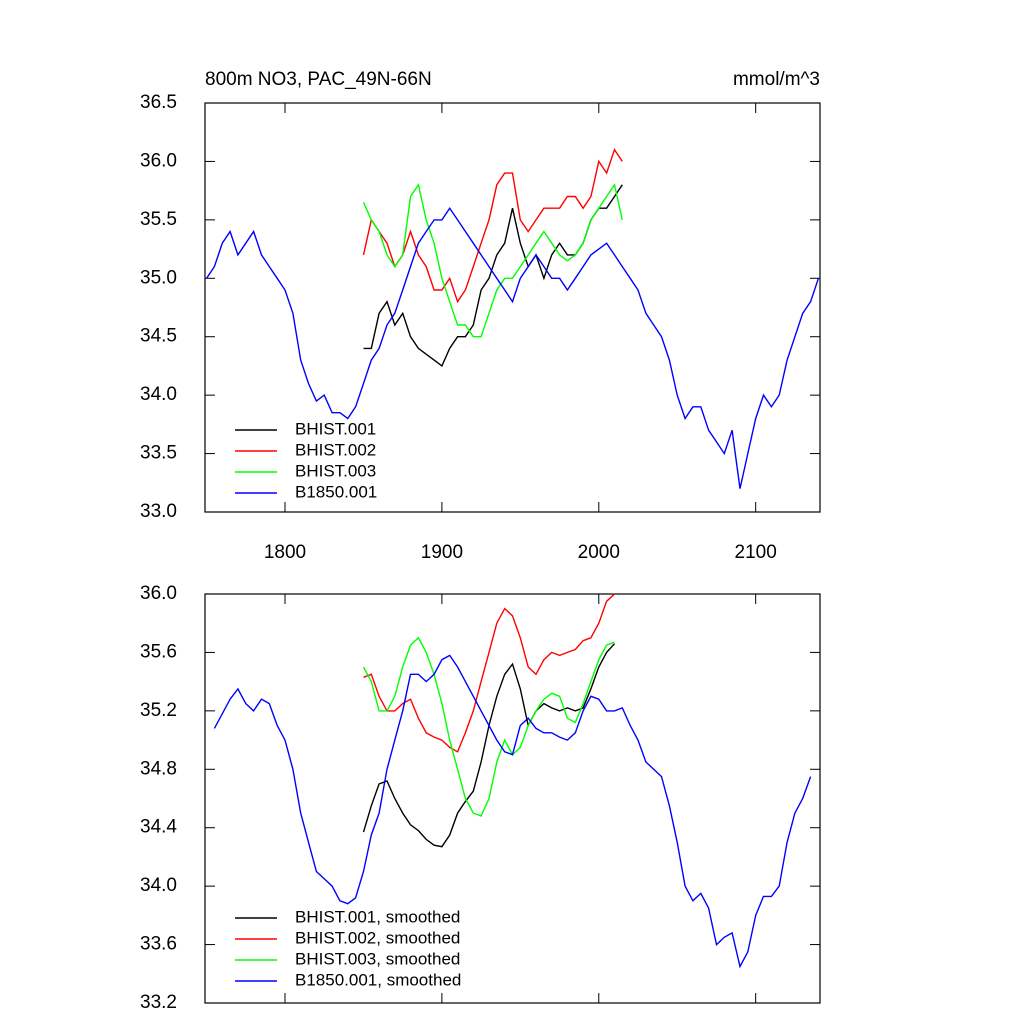  Describe the element at coordinates (377, 916) in the screenshot. I see `legend-label: BHIST.001, smoothed` at that location.